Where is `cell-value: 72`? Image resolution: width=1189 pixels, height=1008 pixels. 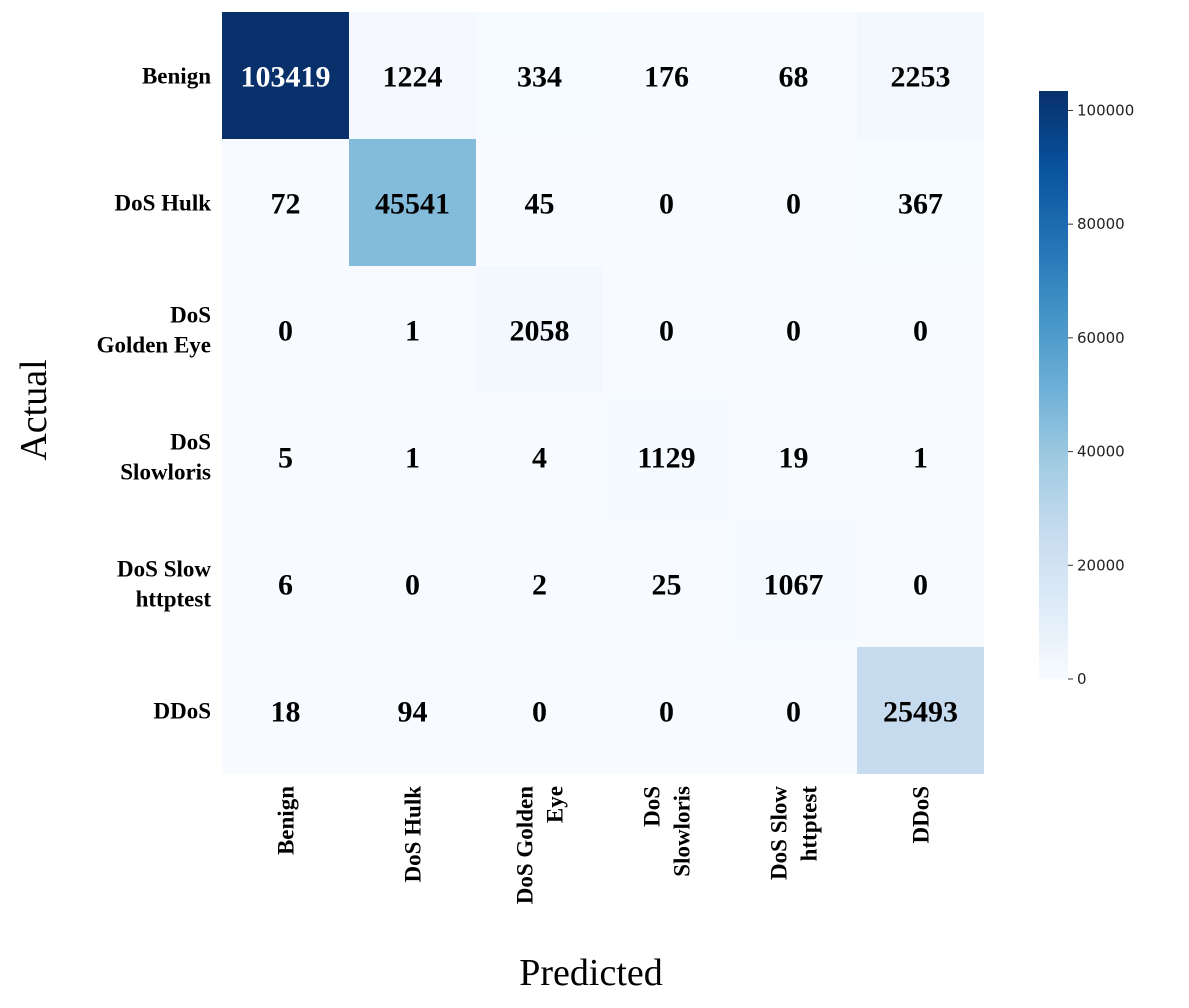
cell-value: 72 is located at coordinates (286, 204).